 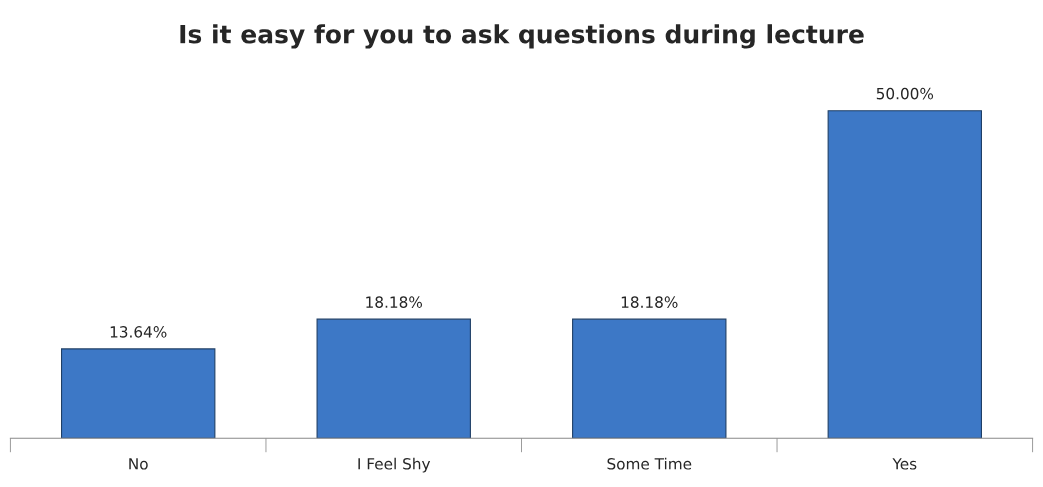 I want to click on chart-title: Is it easy for you to ask questions during lecture, so click(x=522, y=36).